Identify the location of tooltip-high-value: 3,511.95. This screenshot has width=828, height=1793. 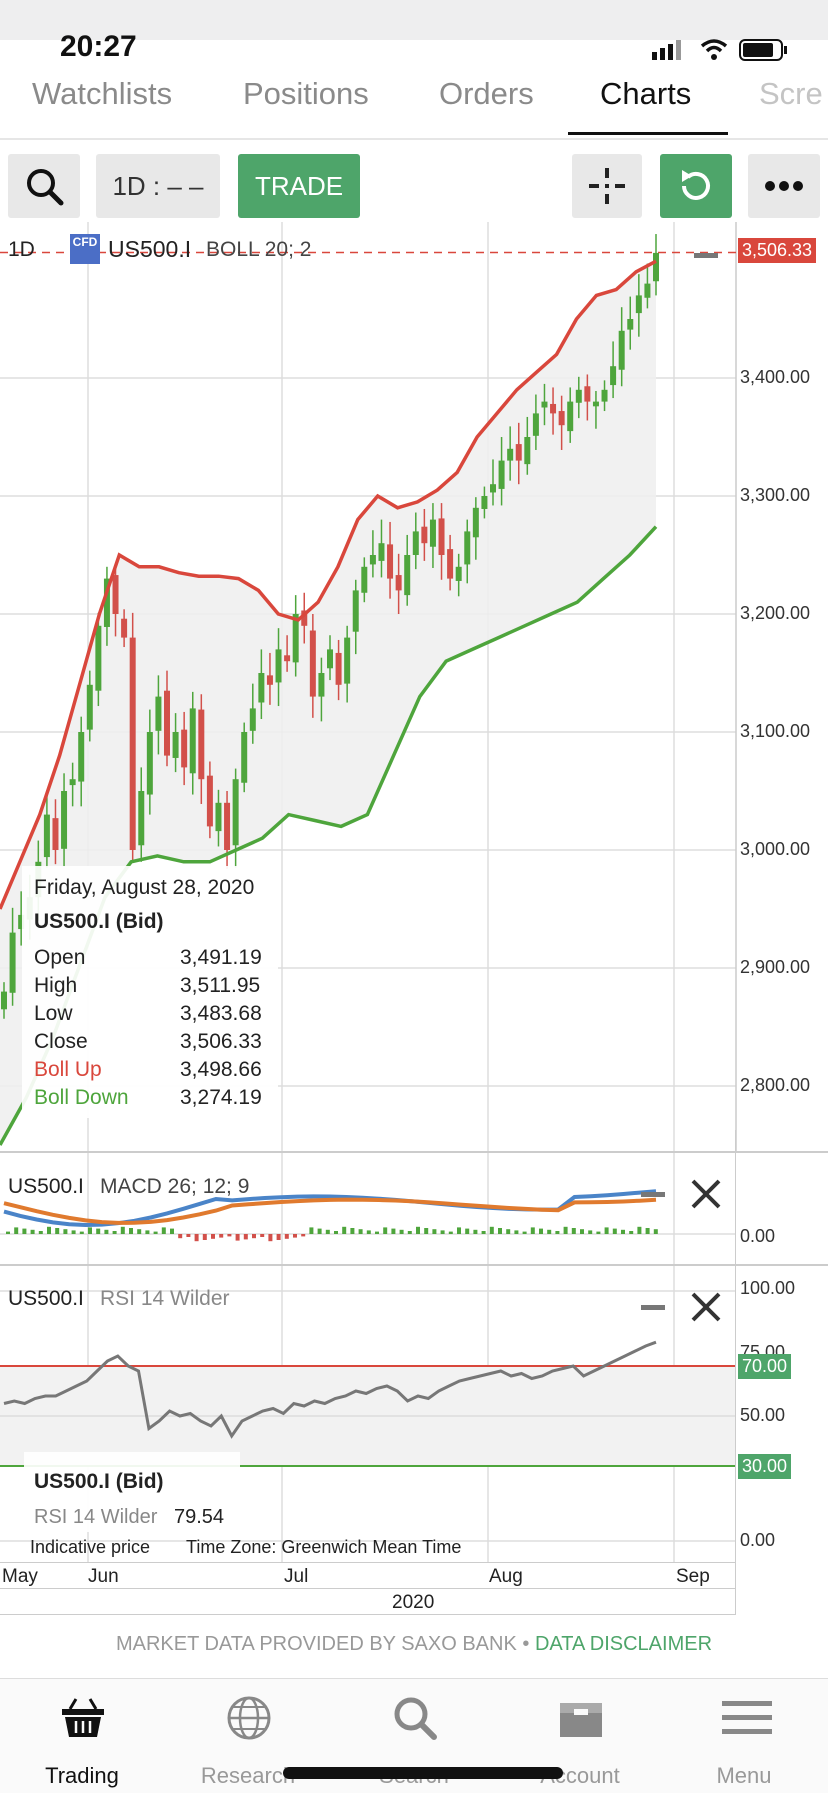
(220, 985).